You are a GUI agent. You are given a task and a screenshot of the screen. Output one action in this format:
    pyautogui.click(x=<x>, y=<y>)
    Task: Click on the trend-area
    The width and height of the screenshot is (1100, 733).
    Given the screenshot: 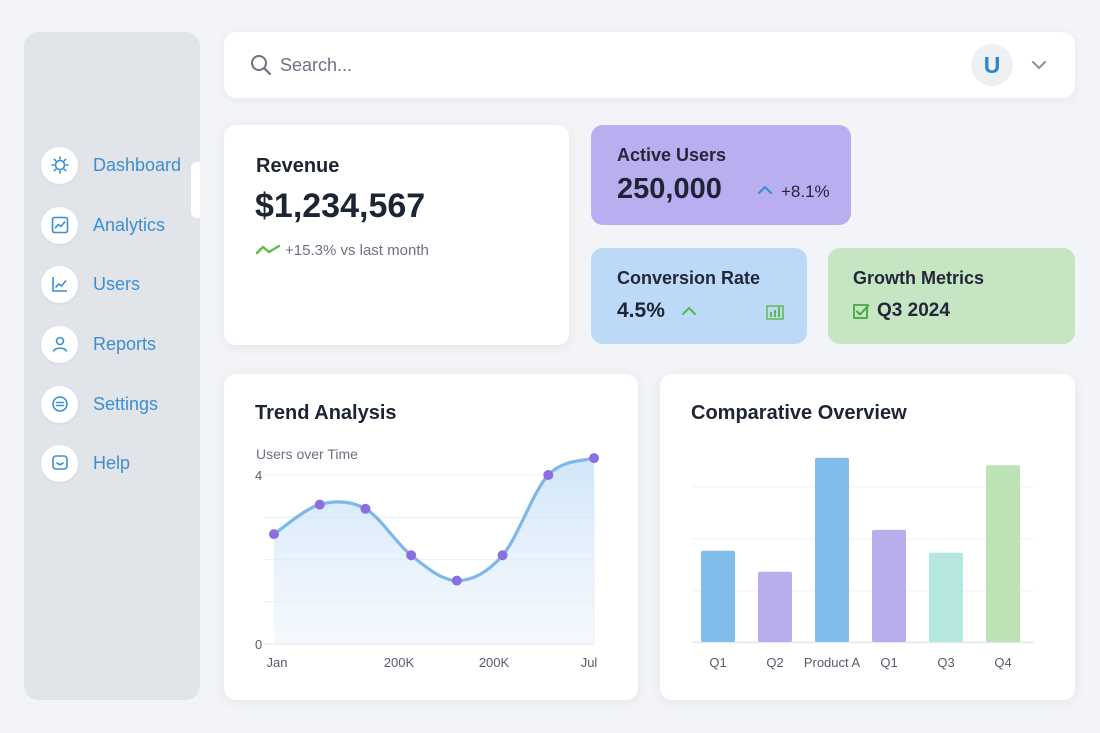 What is the action you would take?
    pyautogui.click(x=434, y=551)
    